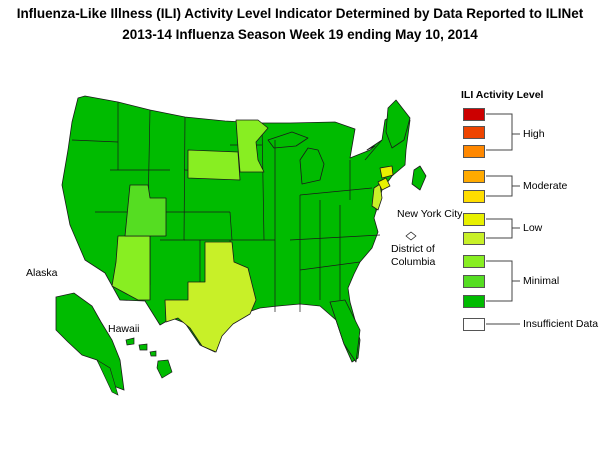 Image resolution: width=600 pixels, height=450 pixels. Describe the element at coordinates (533, 228) in the screenshot. I see `legend-label-low: Low` at that location.